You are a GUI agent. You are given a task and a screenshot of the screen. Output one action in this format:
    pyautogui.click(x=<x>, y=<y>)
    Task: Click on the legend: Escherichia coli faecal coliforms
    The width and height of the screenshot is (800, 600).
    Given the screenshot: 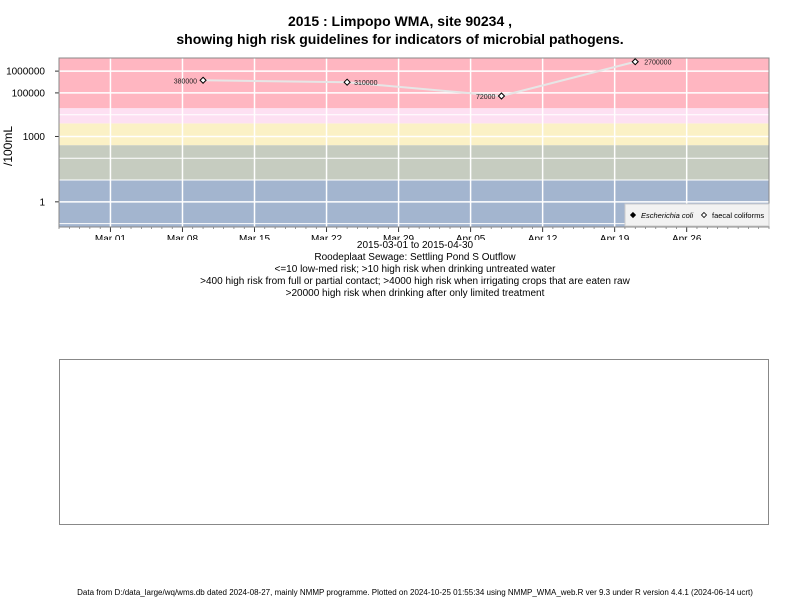 What is the action you would take?
    pyautogui.click(x=697, y=215)
    